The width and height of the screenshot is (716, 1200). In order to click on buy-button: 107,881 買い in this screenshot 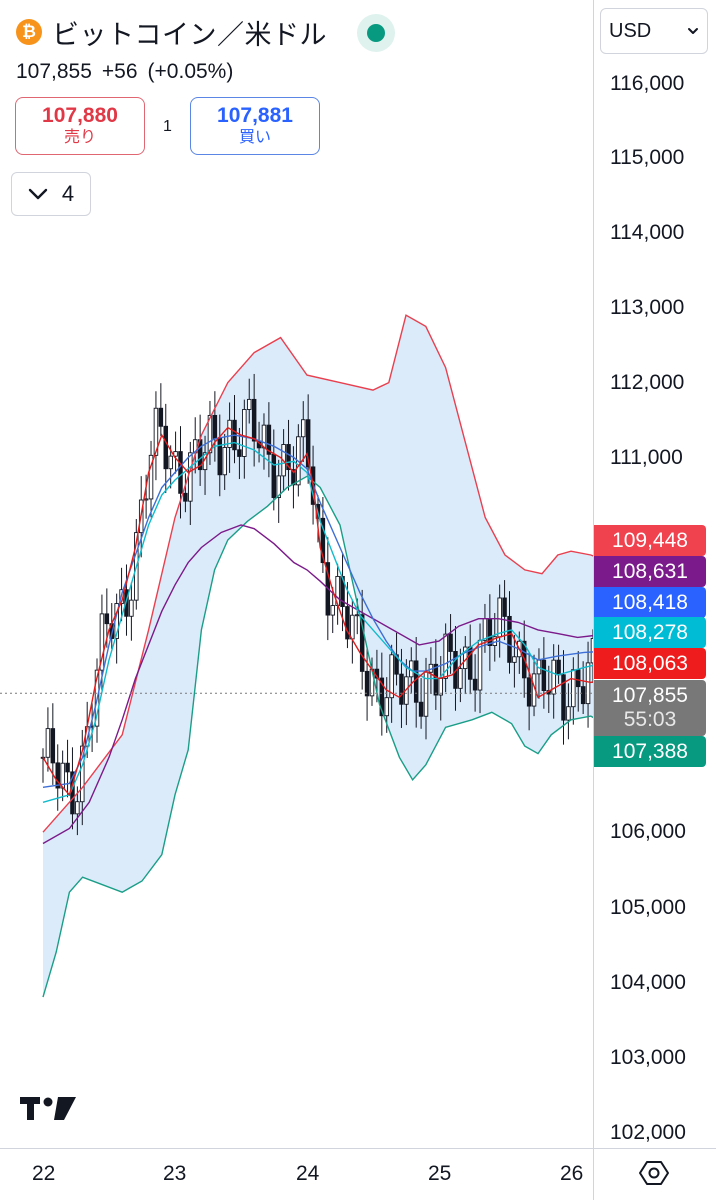, I will do `click(255, 126)`.